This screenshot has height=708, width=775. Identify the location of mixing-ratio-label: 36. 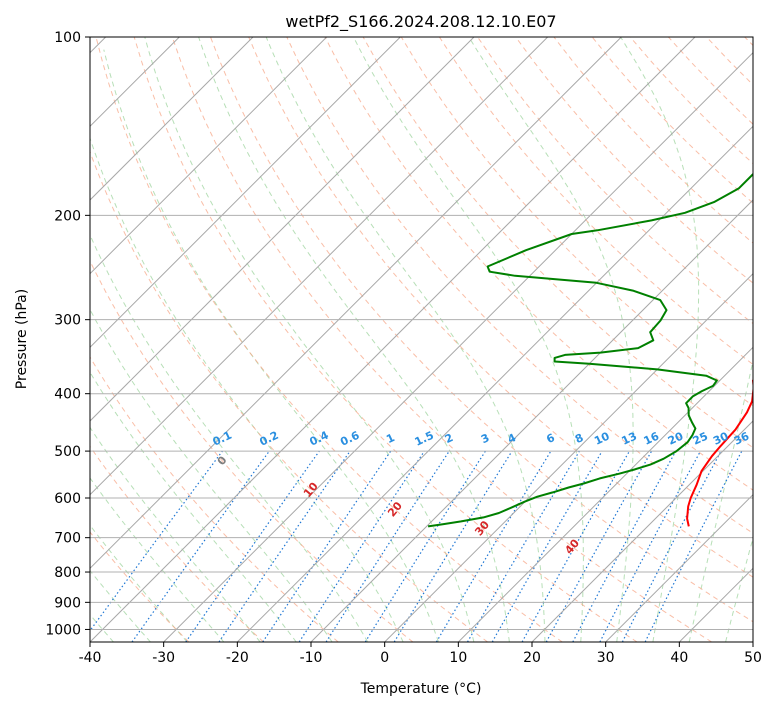
(742, 438).